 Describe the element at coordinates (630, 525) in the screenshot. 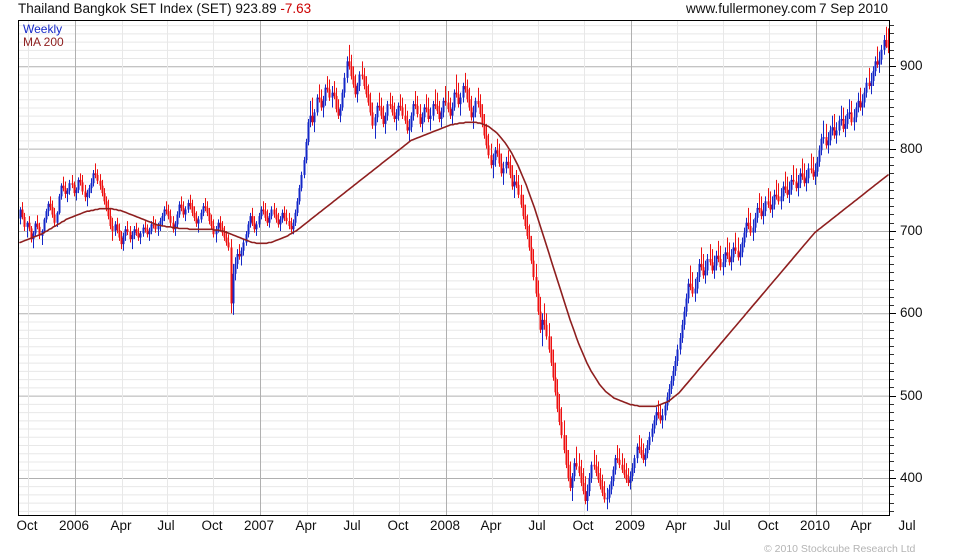

I see `x-axis-label: 2009` at that location.